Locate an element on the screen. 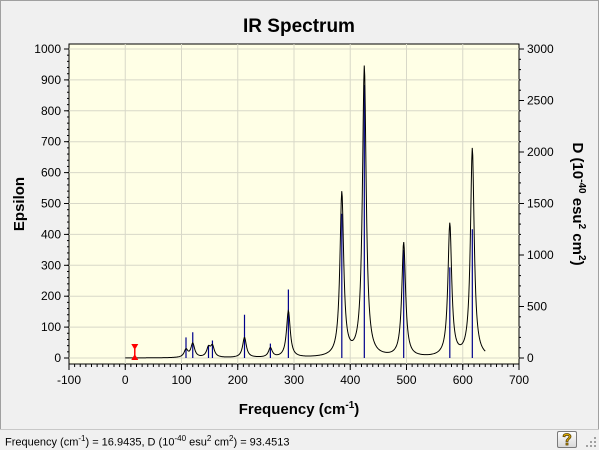 Image resolution: width=599 pixels, height=450 pixels. y-tick-label: 100 is located at coordinates (51, 327).